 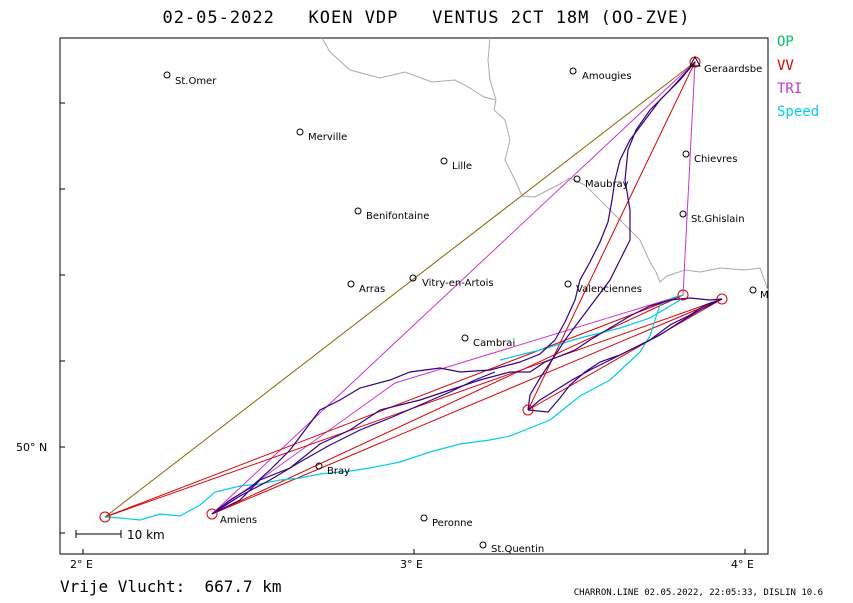 What do you see at coordinates (798, 112) in the screenshot?
I see `legend-speed: Speed` at bounding box center [798, 112].